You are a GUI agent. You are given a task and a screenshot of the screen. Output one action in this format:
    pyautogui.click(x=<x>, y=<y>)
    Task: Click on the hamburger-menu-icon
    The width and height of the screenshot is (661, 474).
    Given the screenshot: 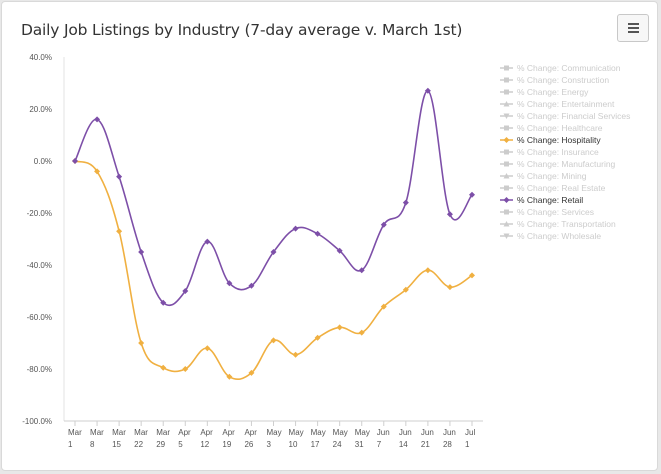 What is the action you would take?
    pyautogui.click(x=633, y=28)
    